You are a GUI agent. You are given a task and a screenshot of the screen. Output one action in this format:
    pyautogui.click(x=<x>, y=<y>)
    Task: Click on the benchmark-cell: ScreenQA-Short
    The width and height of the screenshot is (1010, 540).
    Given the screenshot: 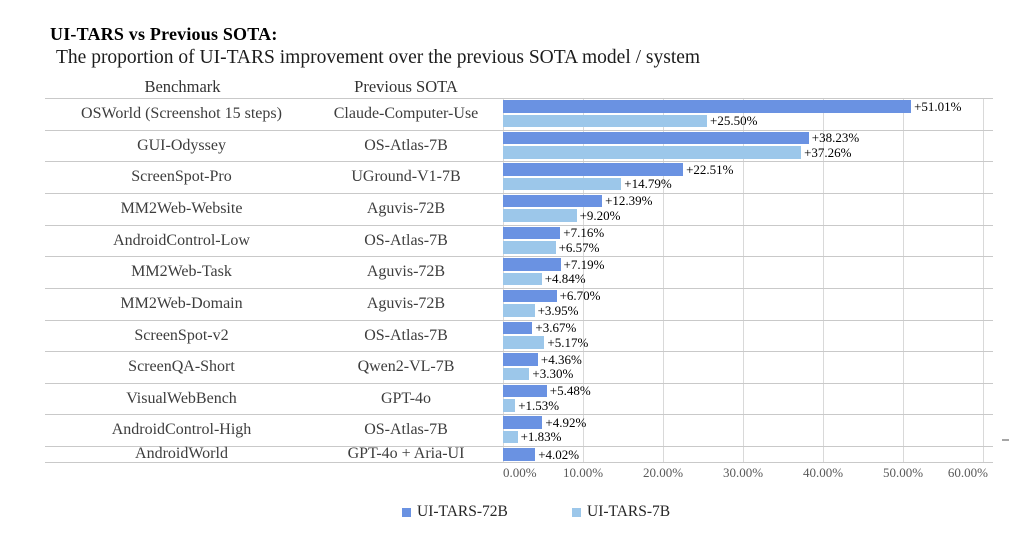 What is the action you would take?
    pyautogui.click(x=181, y=367)
    